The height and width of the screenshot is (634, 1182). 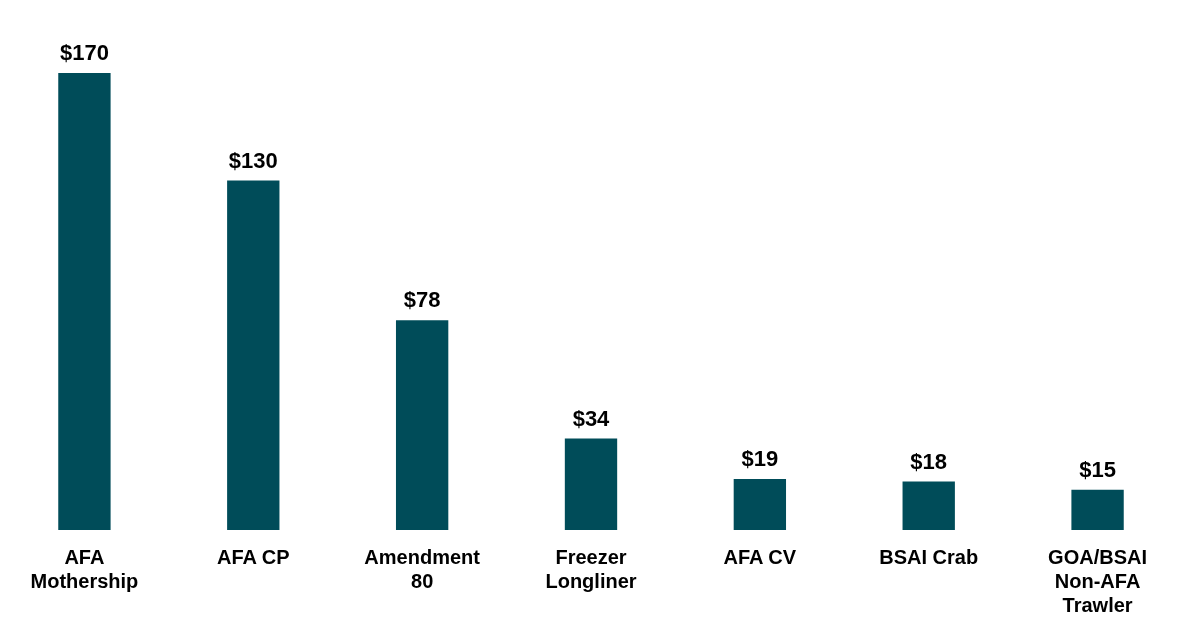 What do you see at coordinates (1097, 469) in the screenshot?
I see `data-label: $15` at bounding box center [1097, 469].